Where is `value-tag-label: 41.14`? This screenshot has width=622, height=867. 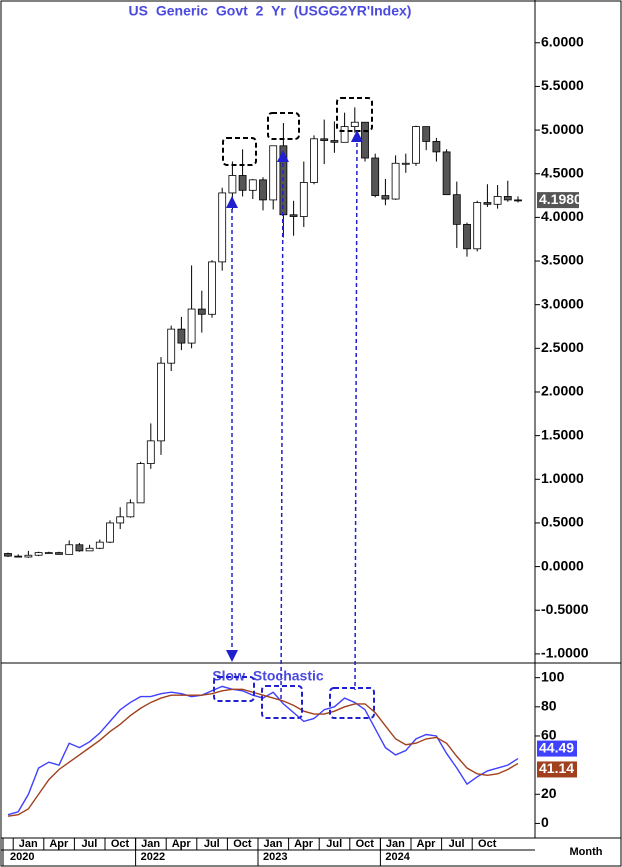
value-tag-label: 41.14 is located at coordinates (556, 768).